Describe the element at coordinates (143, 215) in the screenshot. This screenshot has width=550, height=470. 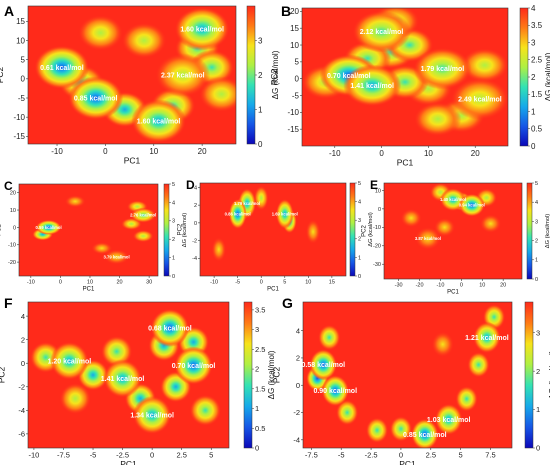
I see `basin-label: 2.76 kcal/mol` at that location.